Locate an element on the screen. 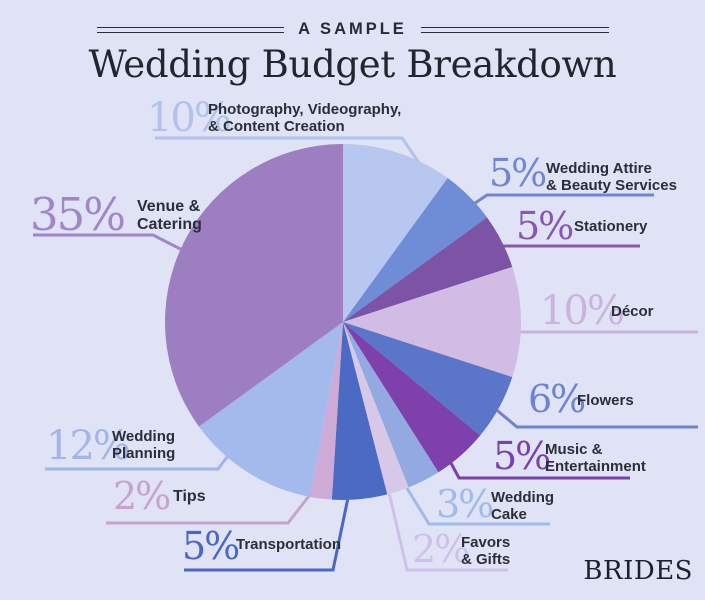 The image size is (705, 600). pie-slice-decor is located at coordinates (432, 322).